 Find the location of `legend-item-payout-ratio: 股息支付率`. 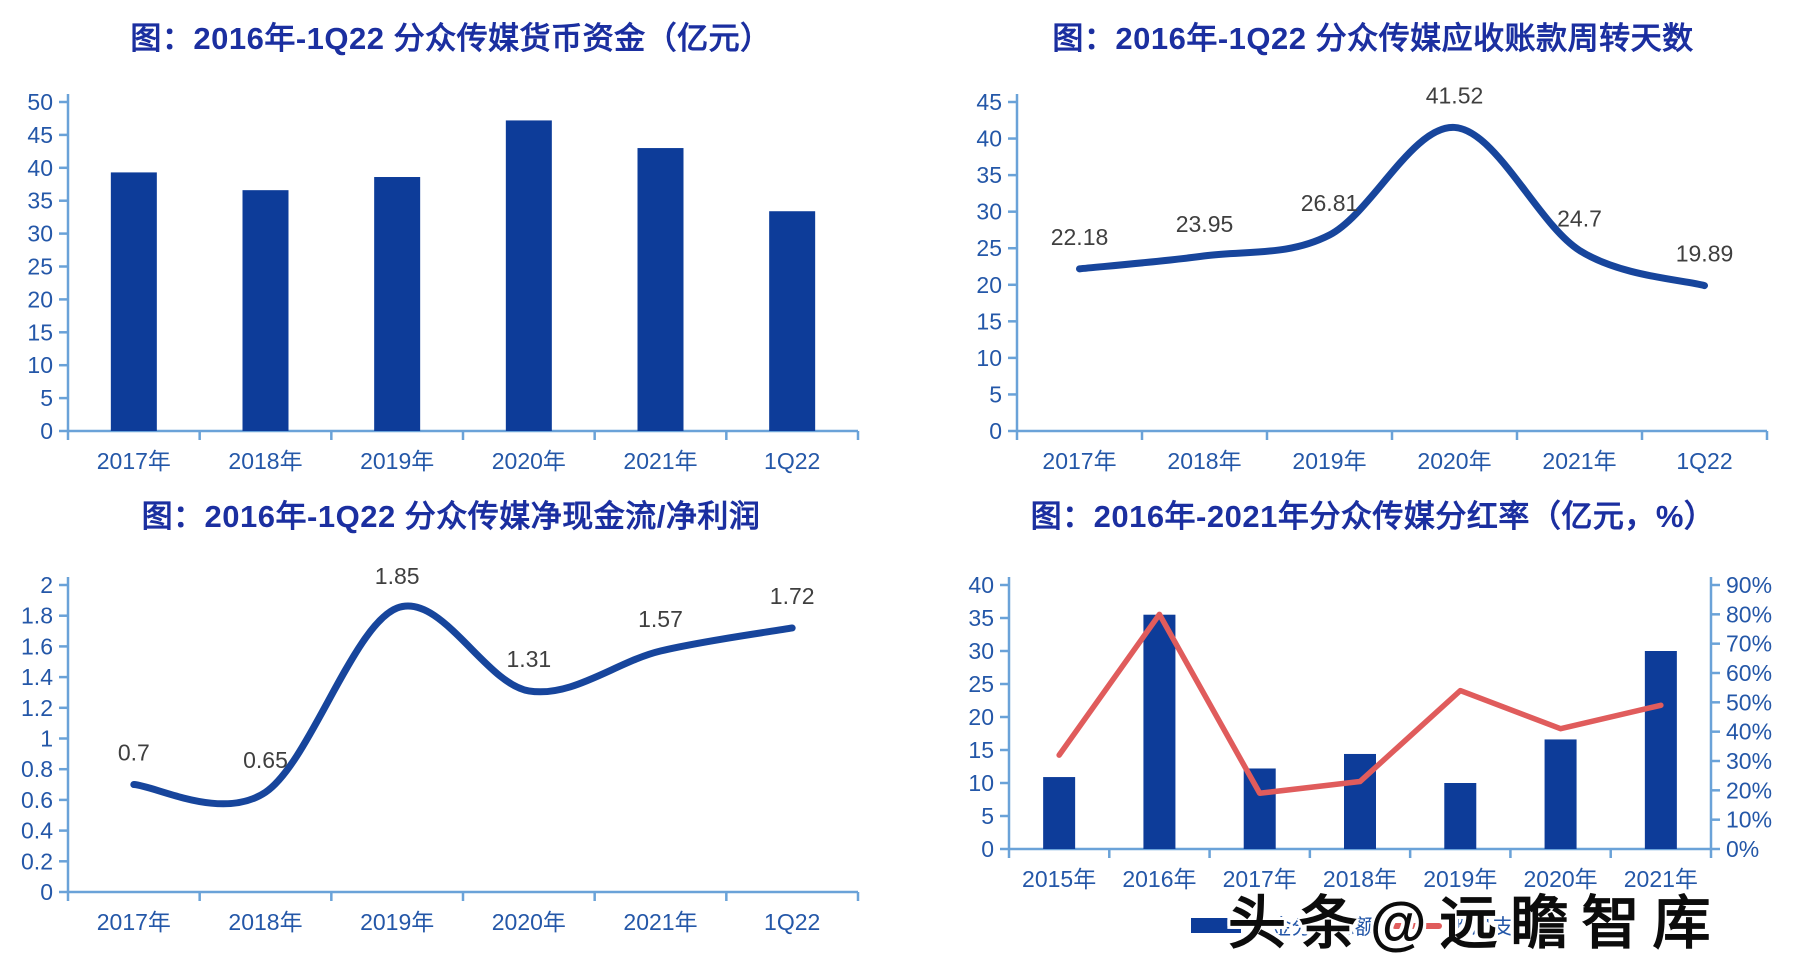

legend-item-payout-ratio: 股息支付率 is located at coordinates (1473, 926).